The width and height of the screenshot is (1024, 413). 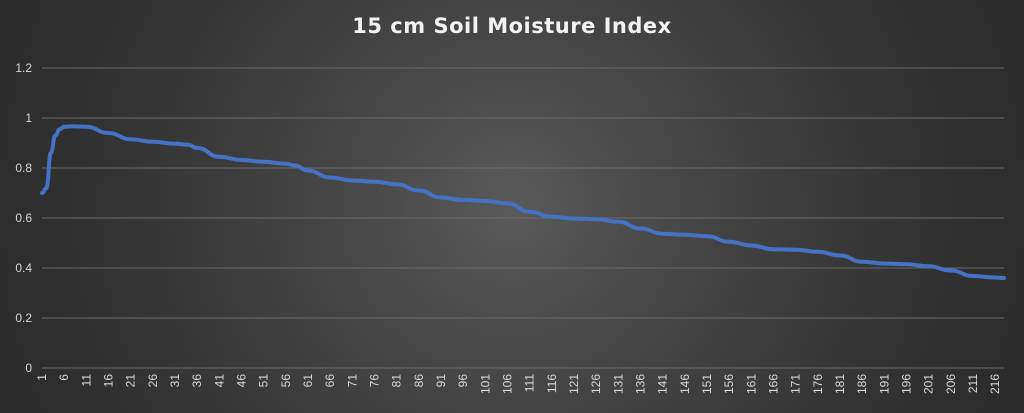 I want to click on x-tick-label: 41, so click(x=219, y=381).